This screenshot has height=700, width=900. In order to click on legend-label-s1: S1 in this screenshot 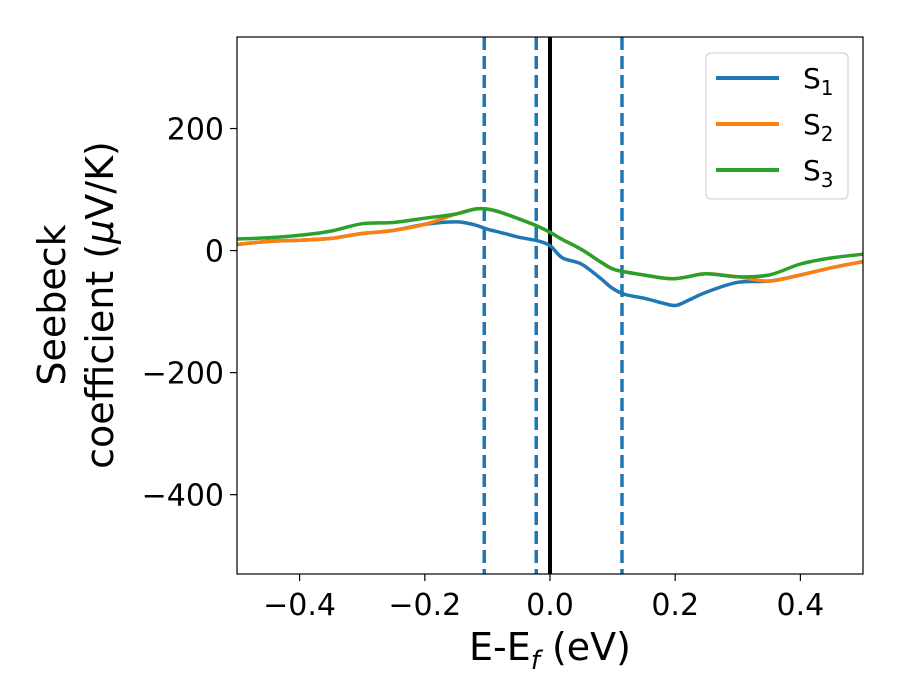, I will do `click(818, 81)`.